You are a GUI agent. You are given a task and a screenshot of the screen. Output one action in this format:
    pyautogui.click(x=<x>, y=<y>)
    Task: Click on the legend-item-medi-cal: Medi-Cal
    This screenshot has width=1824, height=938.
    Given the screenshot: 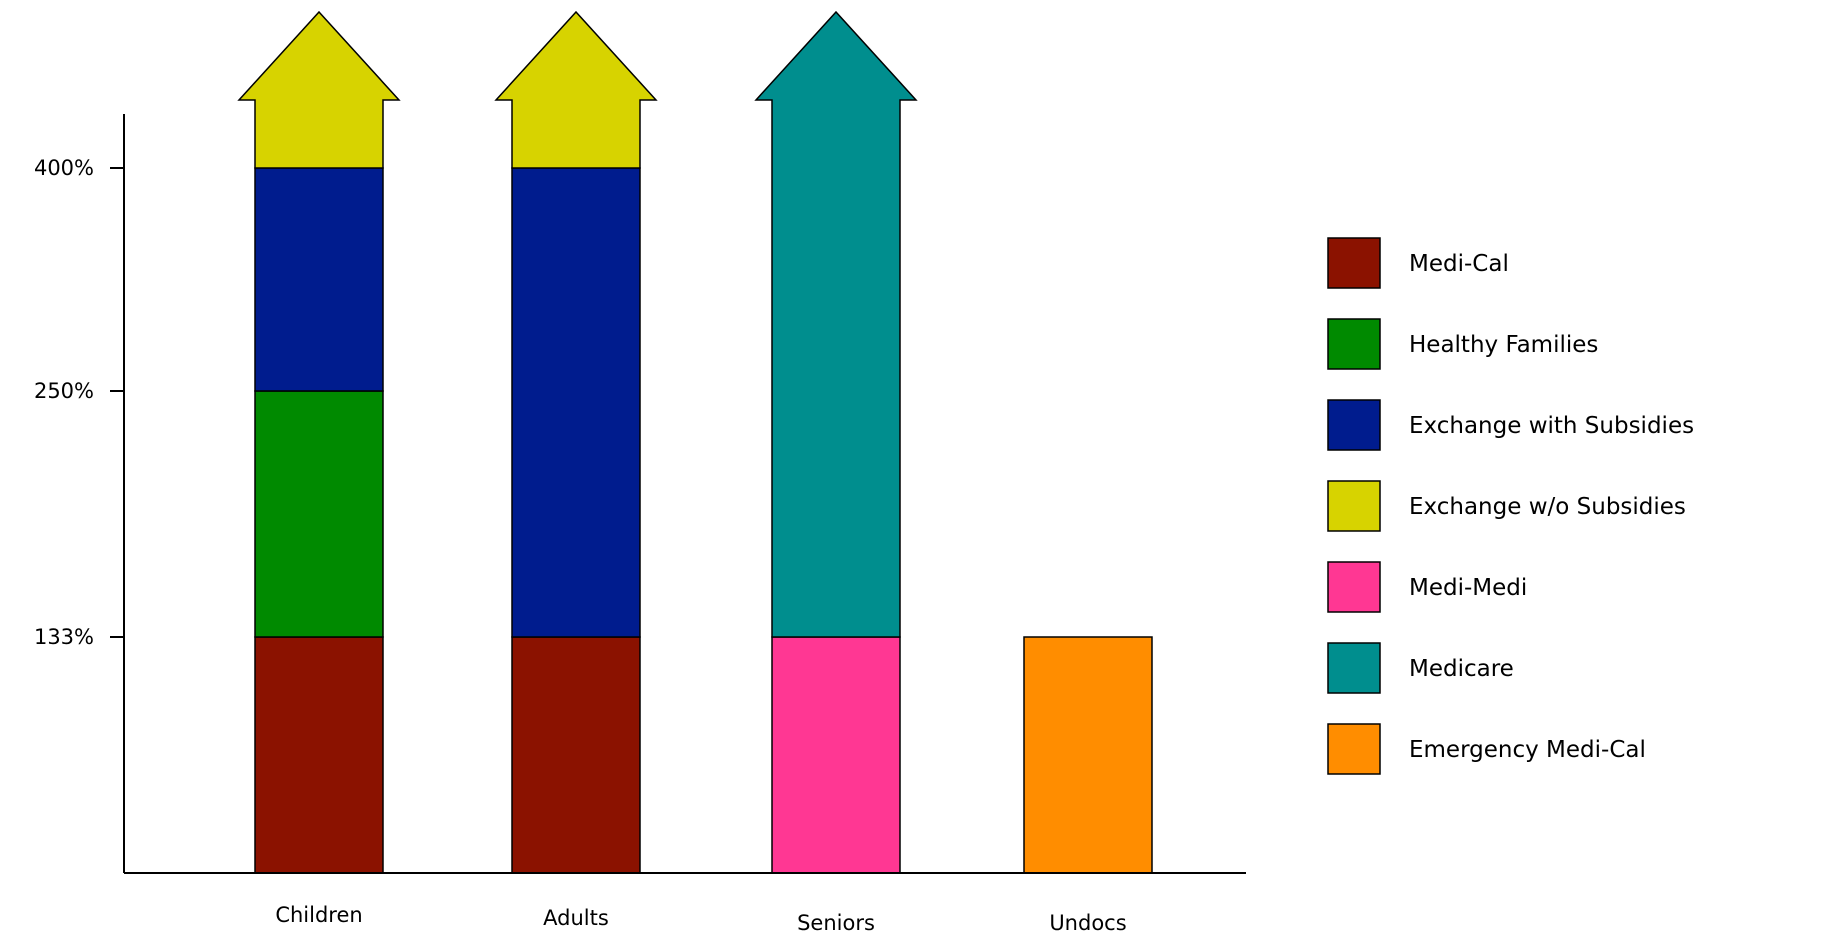 What is the action you would take?
    pyautogui.click(x=1418, y=263)
    